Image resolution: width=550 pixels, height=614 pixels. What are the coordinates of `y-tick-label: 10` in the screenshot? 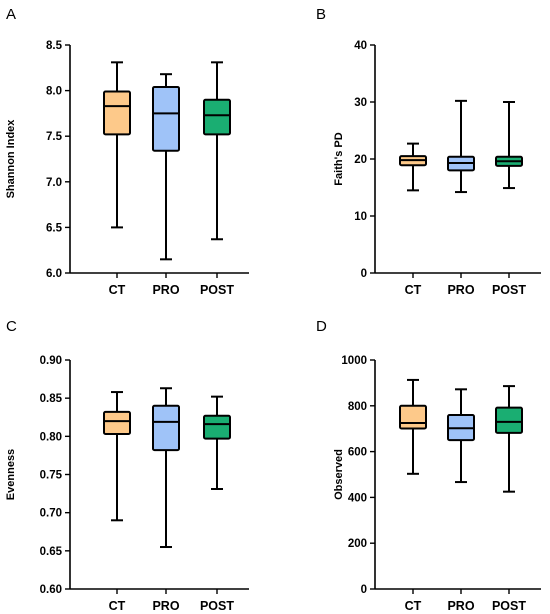 It's located at (360, 217).